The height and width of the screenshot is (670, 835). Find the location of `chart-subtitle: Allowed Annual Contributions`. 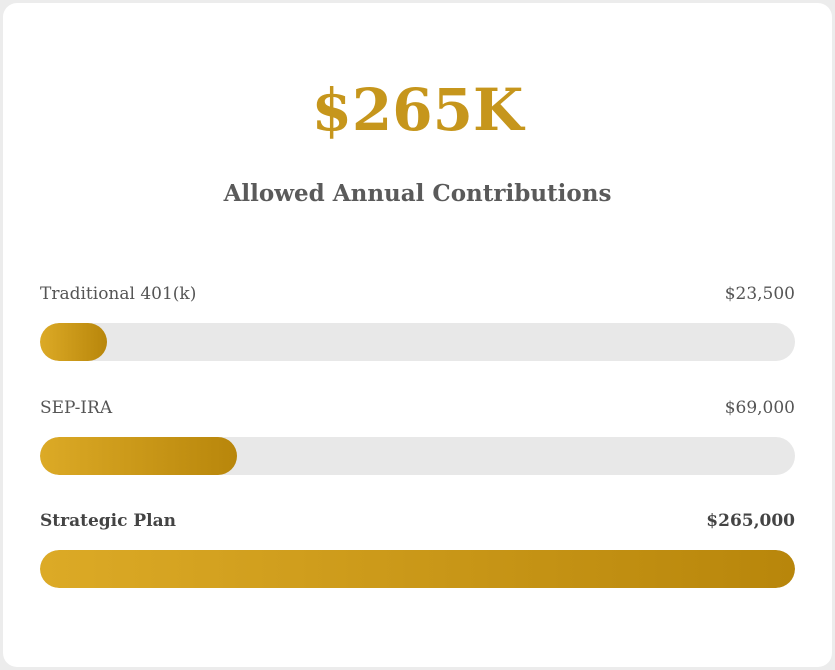

chart-subtitle: Allowed Annual Contributions is located at coordinates (417, 193).